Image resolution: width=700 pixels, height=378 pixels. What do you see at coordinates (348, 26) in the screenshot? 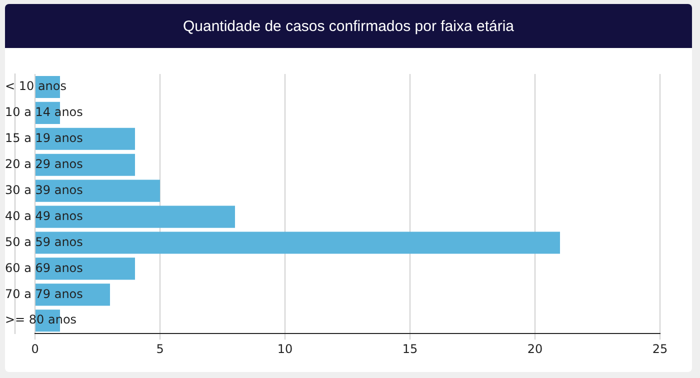
I see `chart-title: Quantidade de casos confirmados por faixa etária` at bounding box center [348, 26].